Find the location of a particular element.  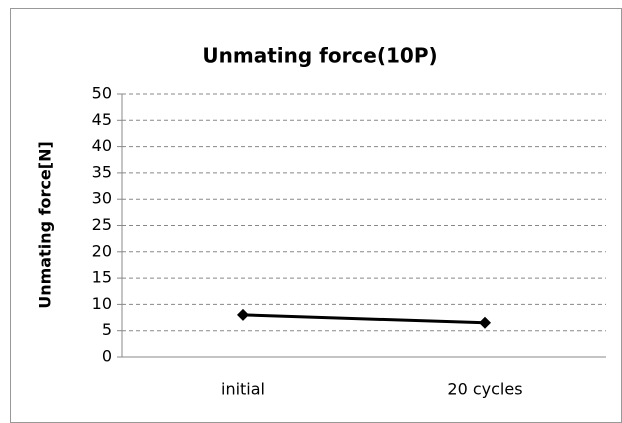

data-line is located at coordinates (364, 319).